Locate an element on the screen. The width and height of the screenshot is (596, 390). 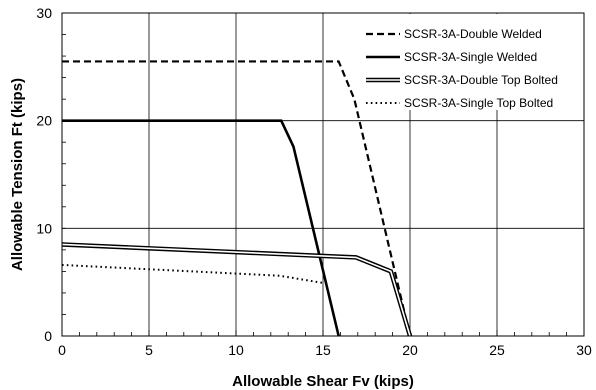
legend-entry: SCSR-3A-Double Welded is located at coordinates (454, 34).